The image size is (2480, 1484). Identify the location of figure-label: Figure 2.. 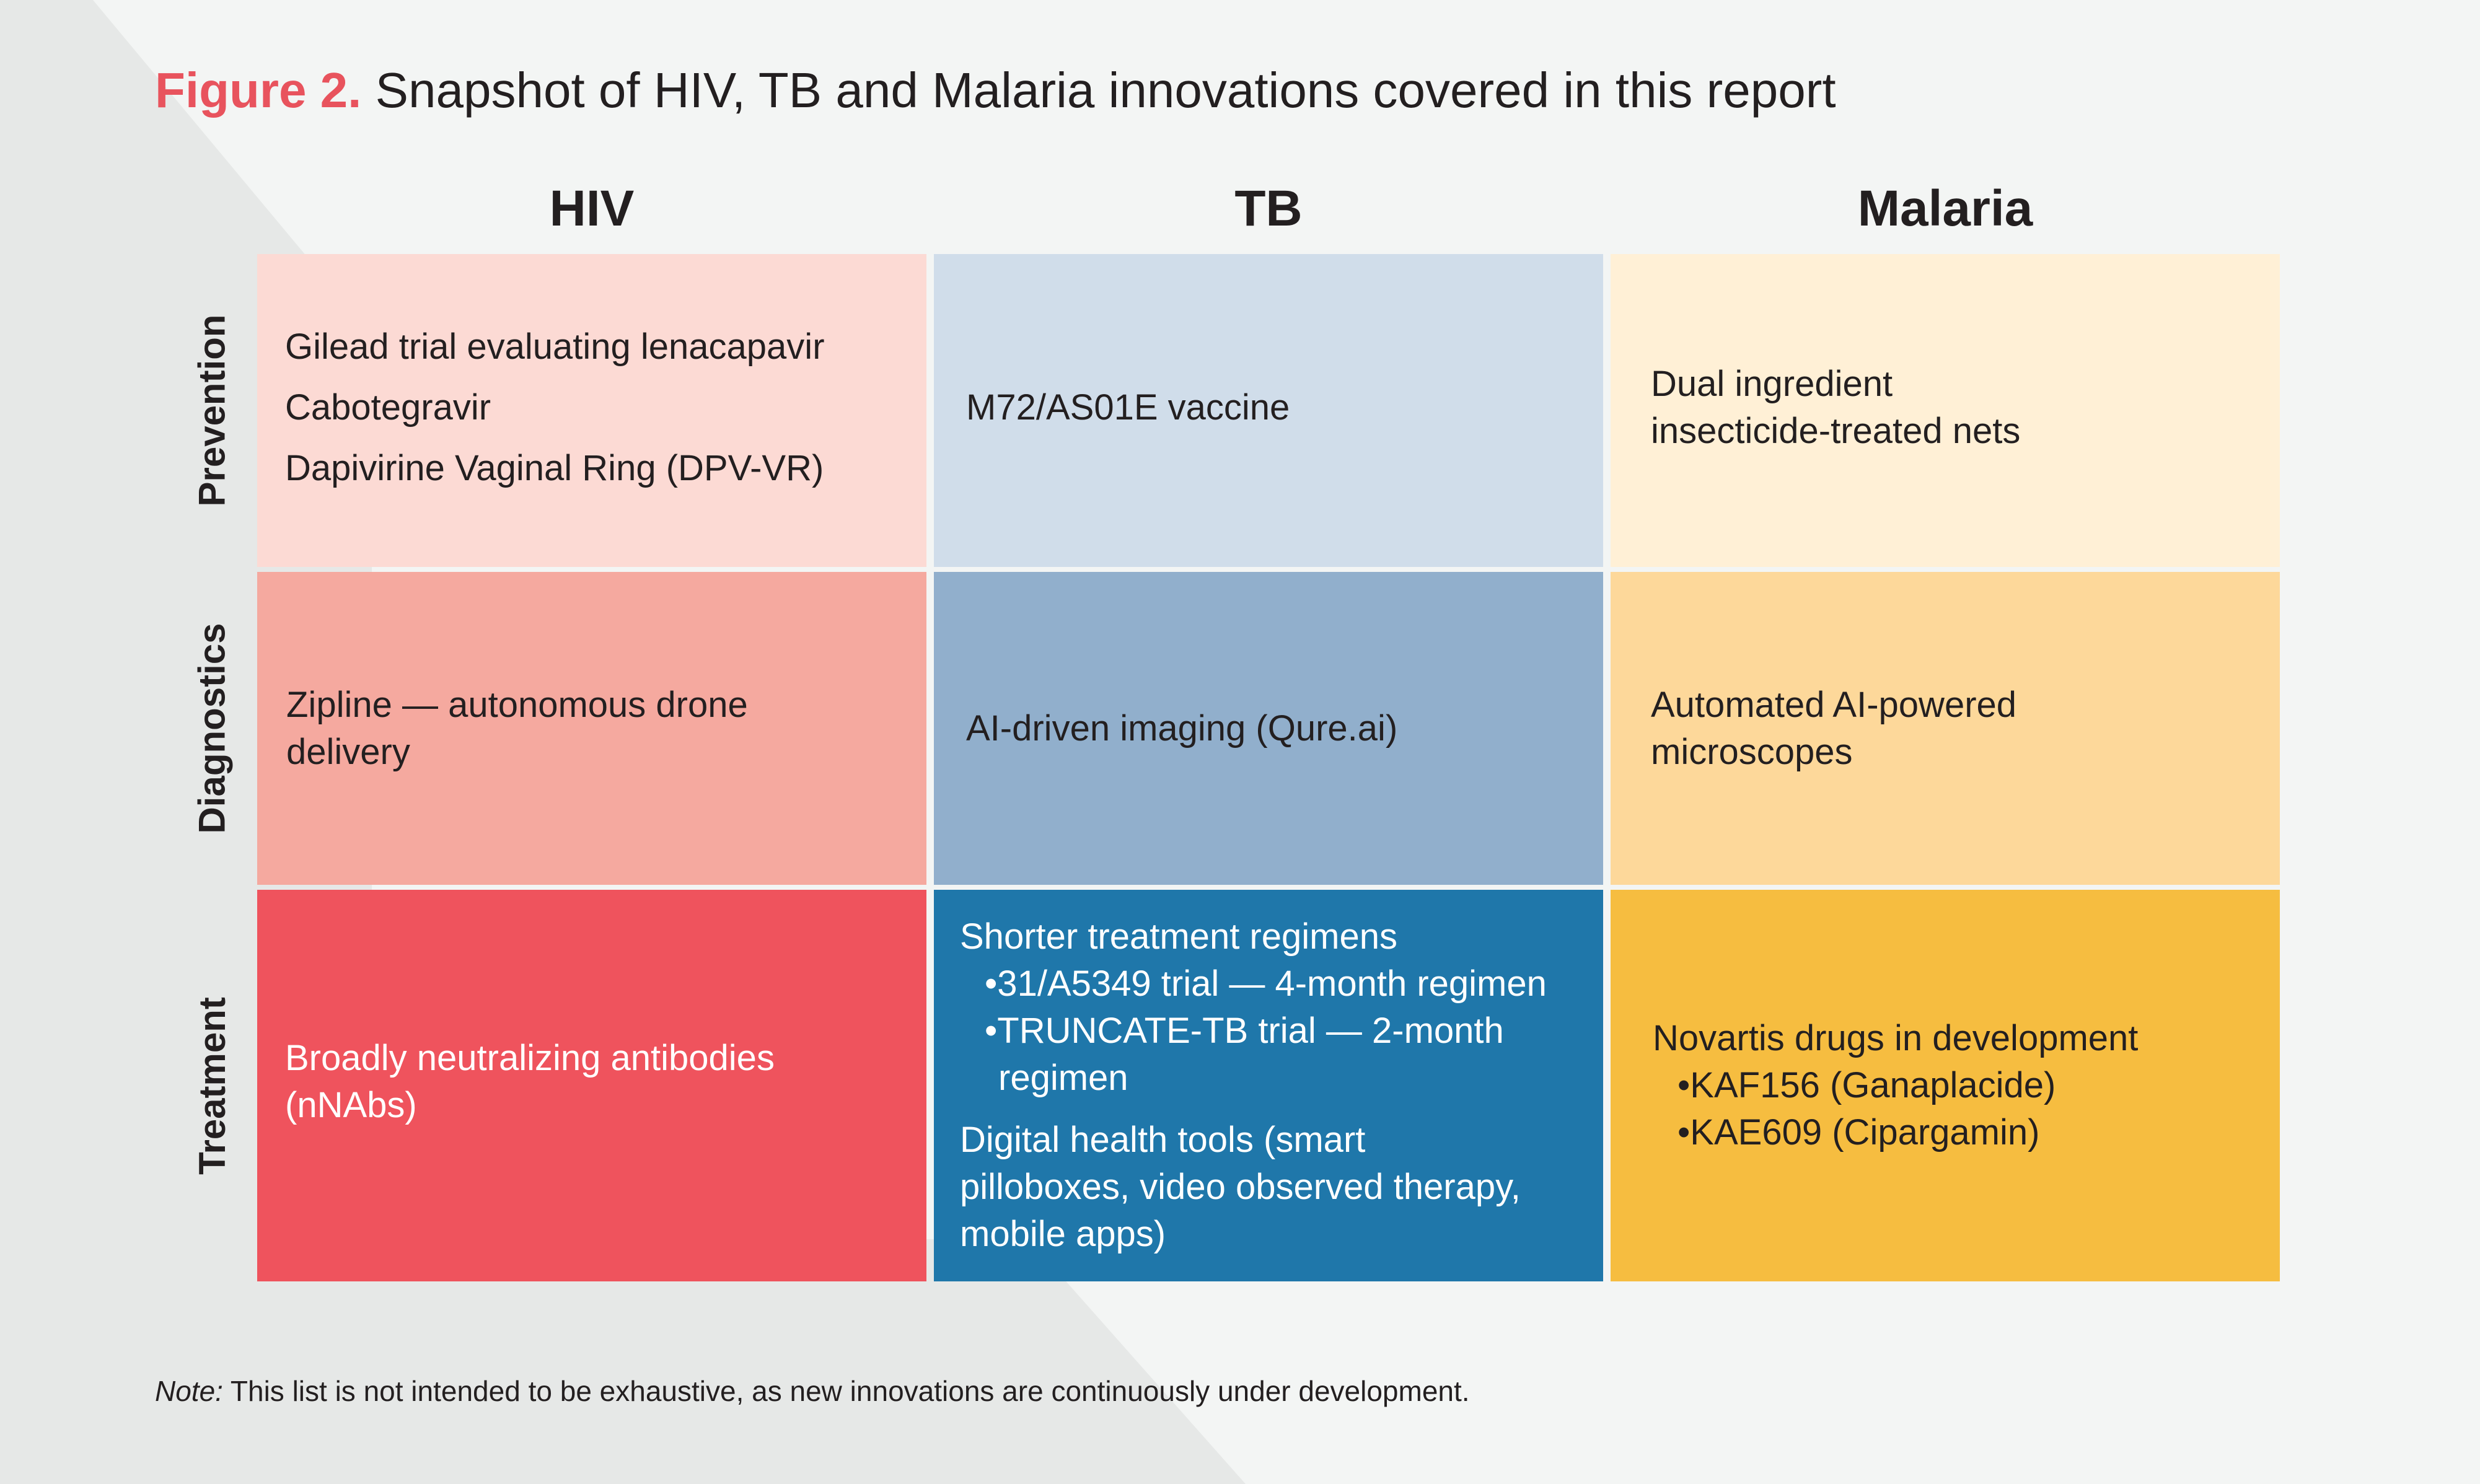
(259, 90).